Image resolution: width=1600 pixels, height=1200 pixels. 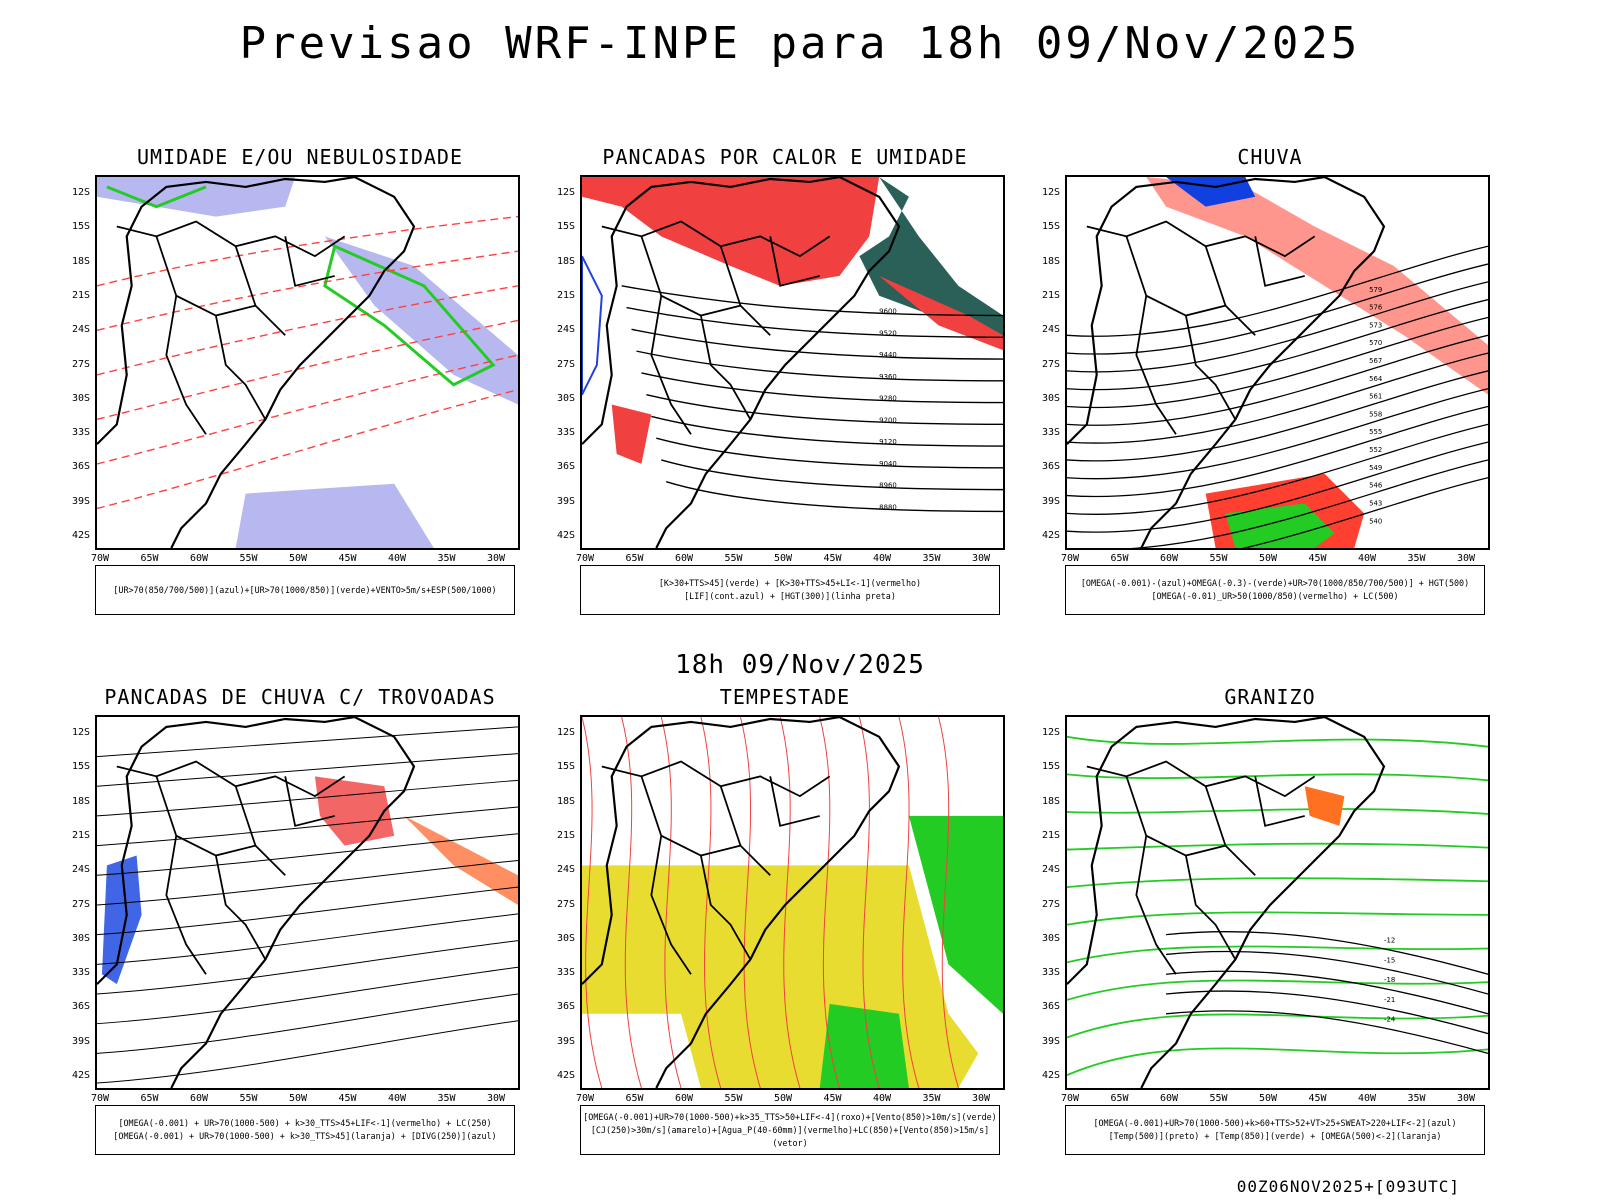 I want to click on contour-label: 579, so click(x=1375, y=290).